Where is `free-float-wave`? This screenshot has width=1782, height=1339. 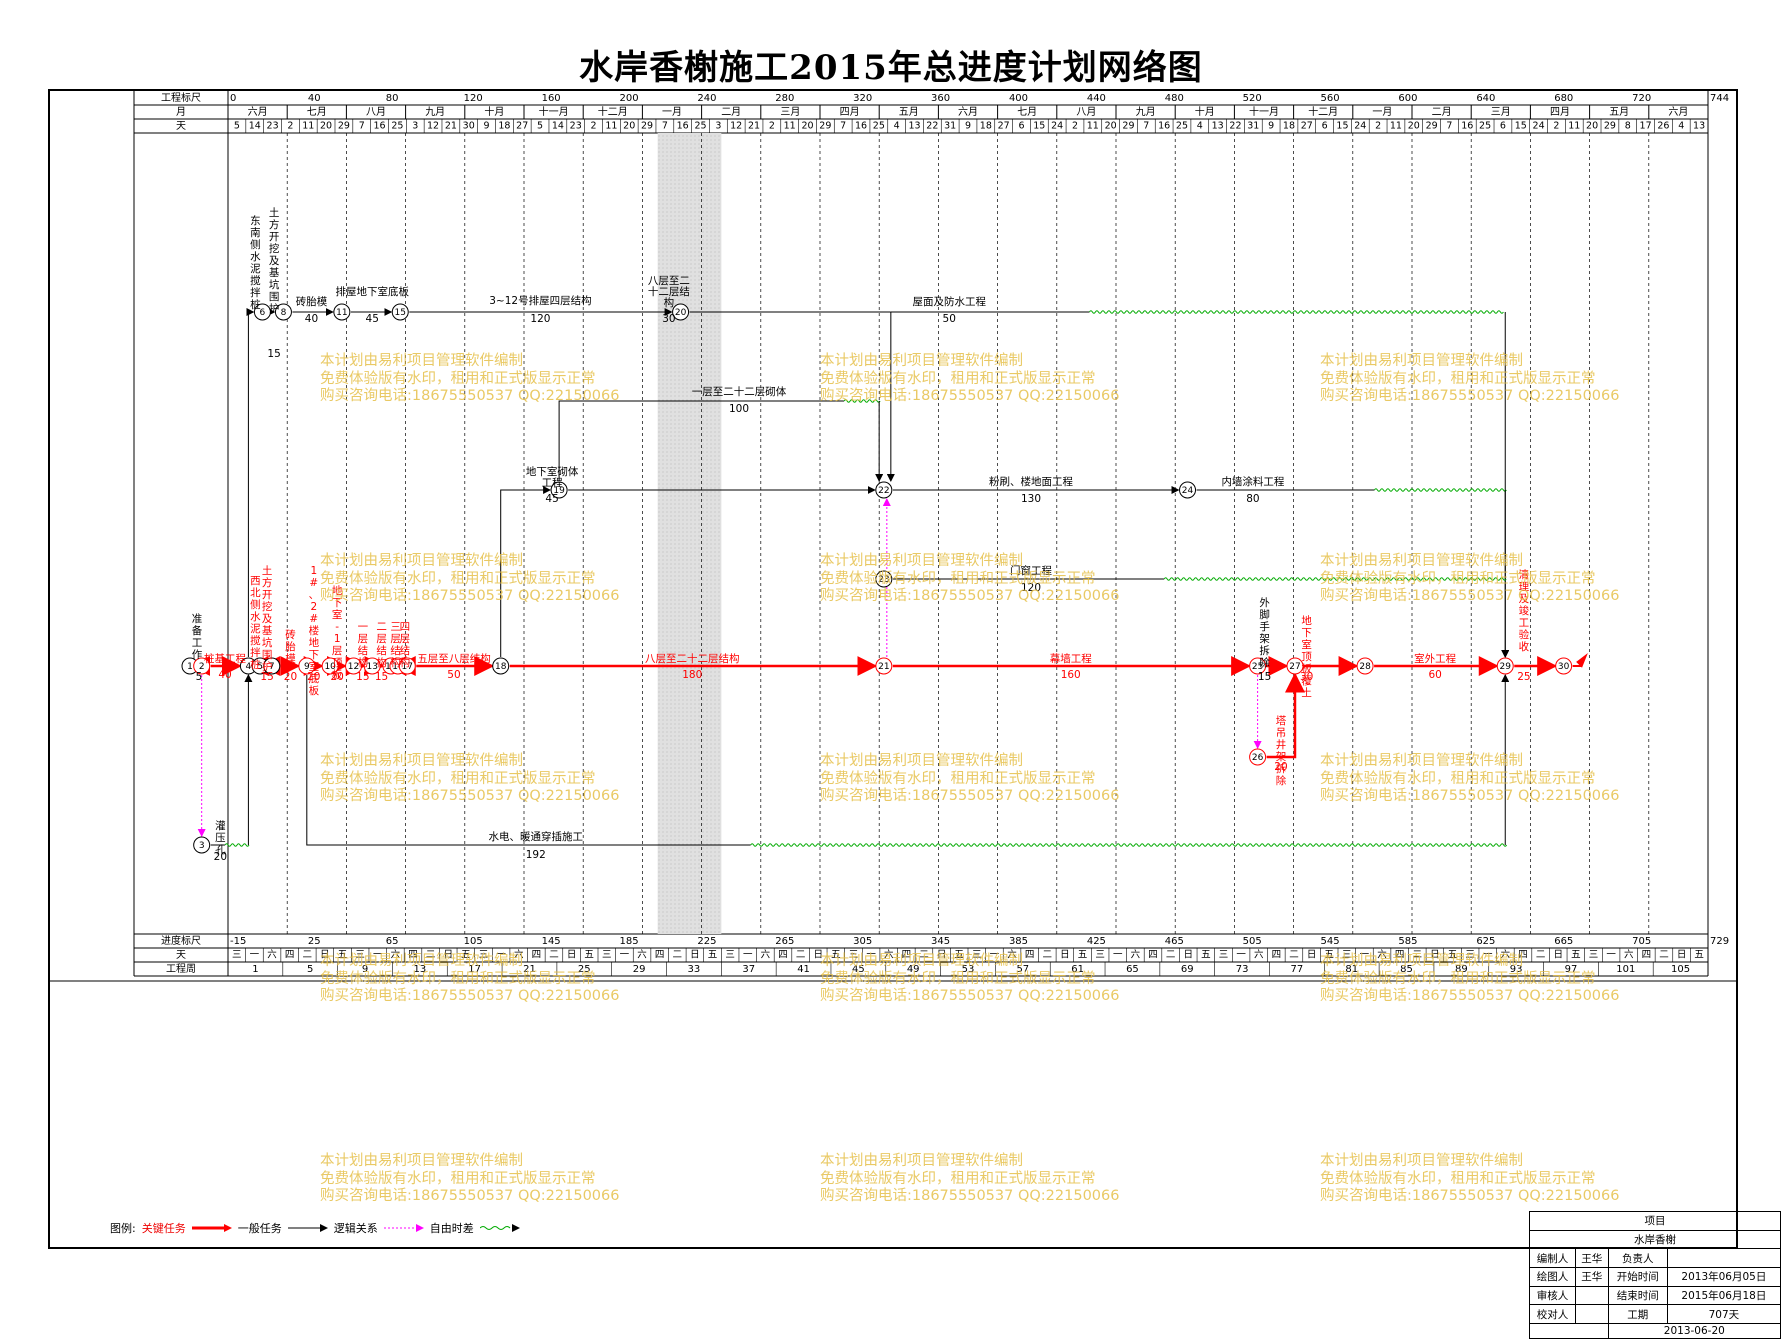 free-float-wave is located at coordinates (237, 845).